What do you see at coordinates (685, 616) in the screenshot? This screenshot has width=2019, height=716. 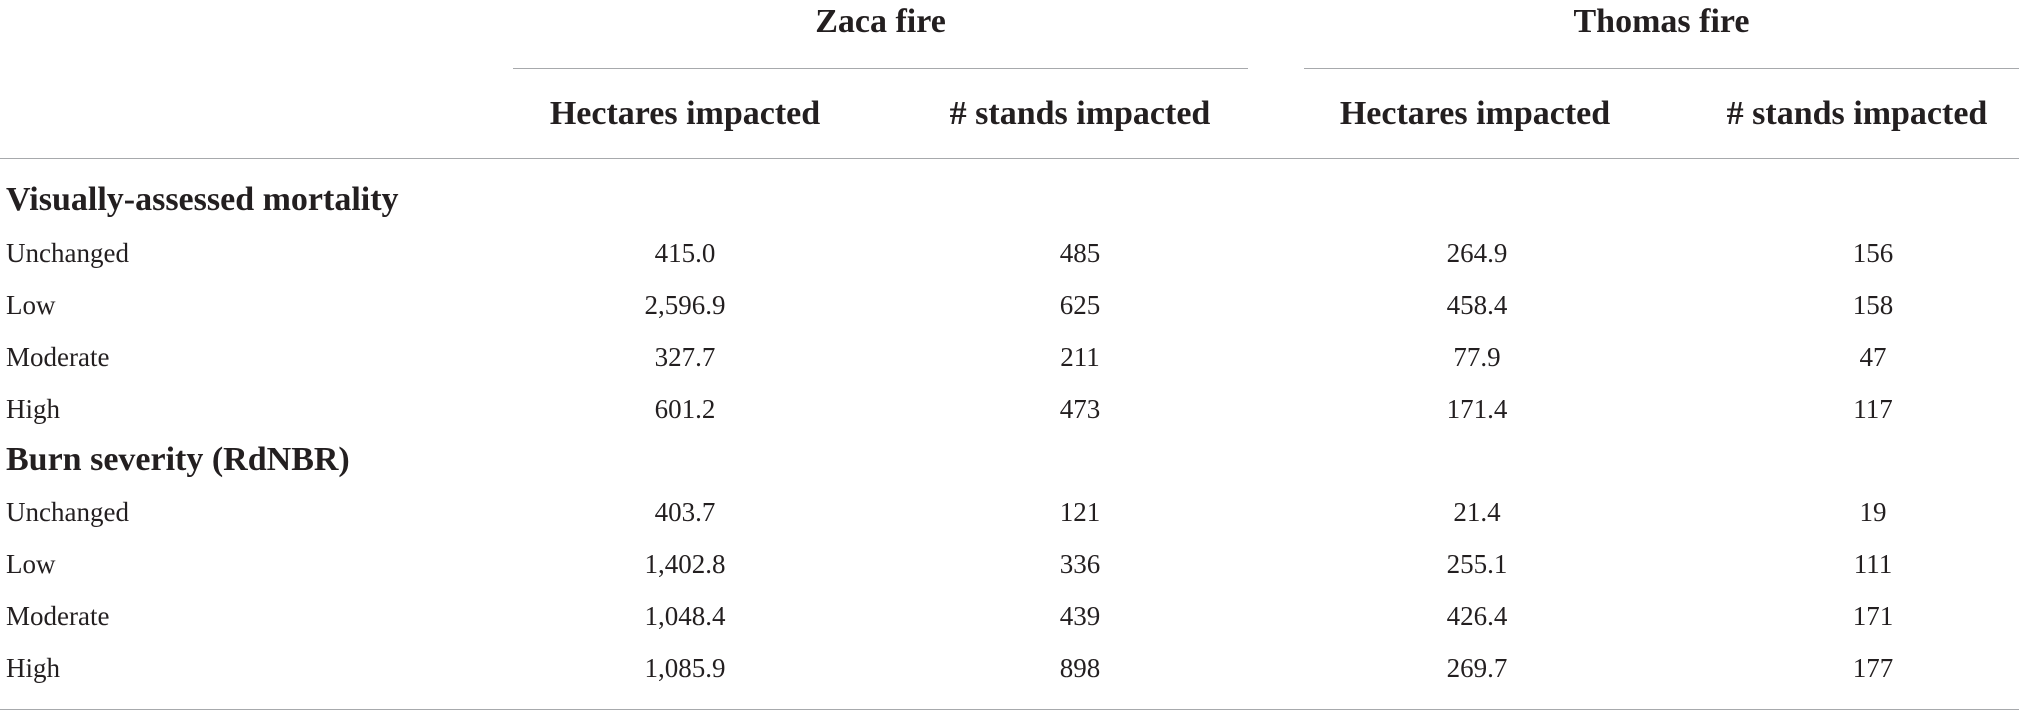 I see `table-cell: 1,048.4` at bounding box center [685, 616].